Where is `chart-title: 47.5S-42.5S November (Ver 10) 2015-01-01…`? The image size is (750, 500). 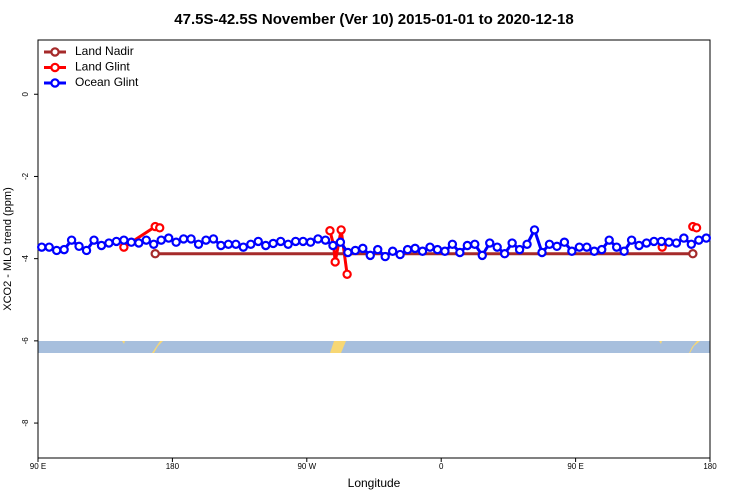
chart-title: 47.5S-42.5S November (Ver 10) 2015-01-01… is located at coordinates (373, 19).